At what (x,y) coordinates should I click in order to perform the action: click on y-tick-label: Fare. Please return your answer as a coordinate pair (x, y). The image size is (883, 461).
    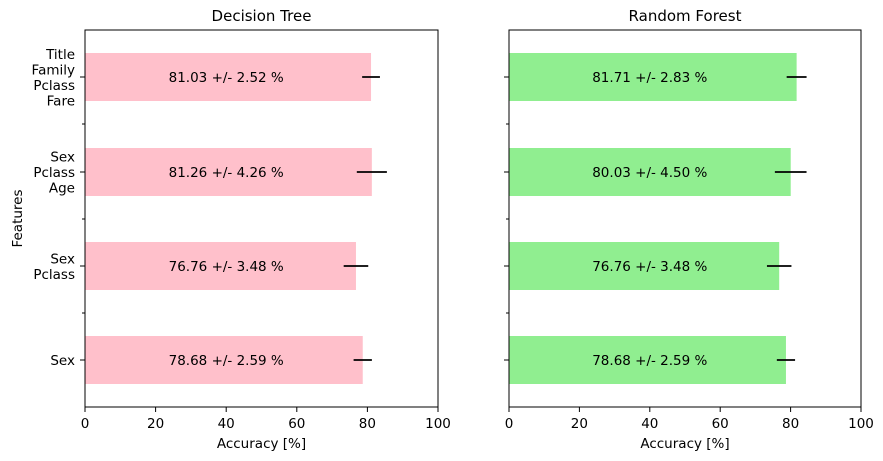
    Looking at the image, I should click on (61, 101).